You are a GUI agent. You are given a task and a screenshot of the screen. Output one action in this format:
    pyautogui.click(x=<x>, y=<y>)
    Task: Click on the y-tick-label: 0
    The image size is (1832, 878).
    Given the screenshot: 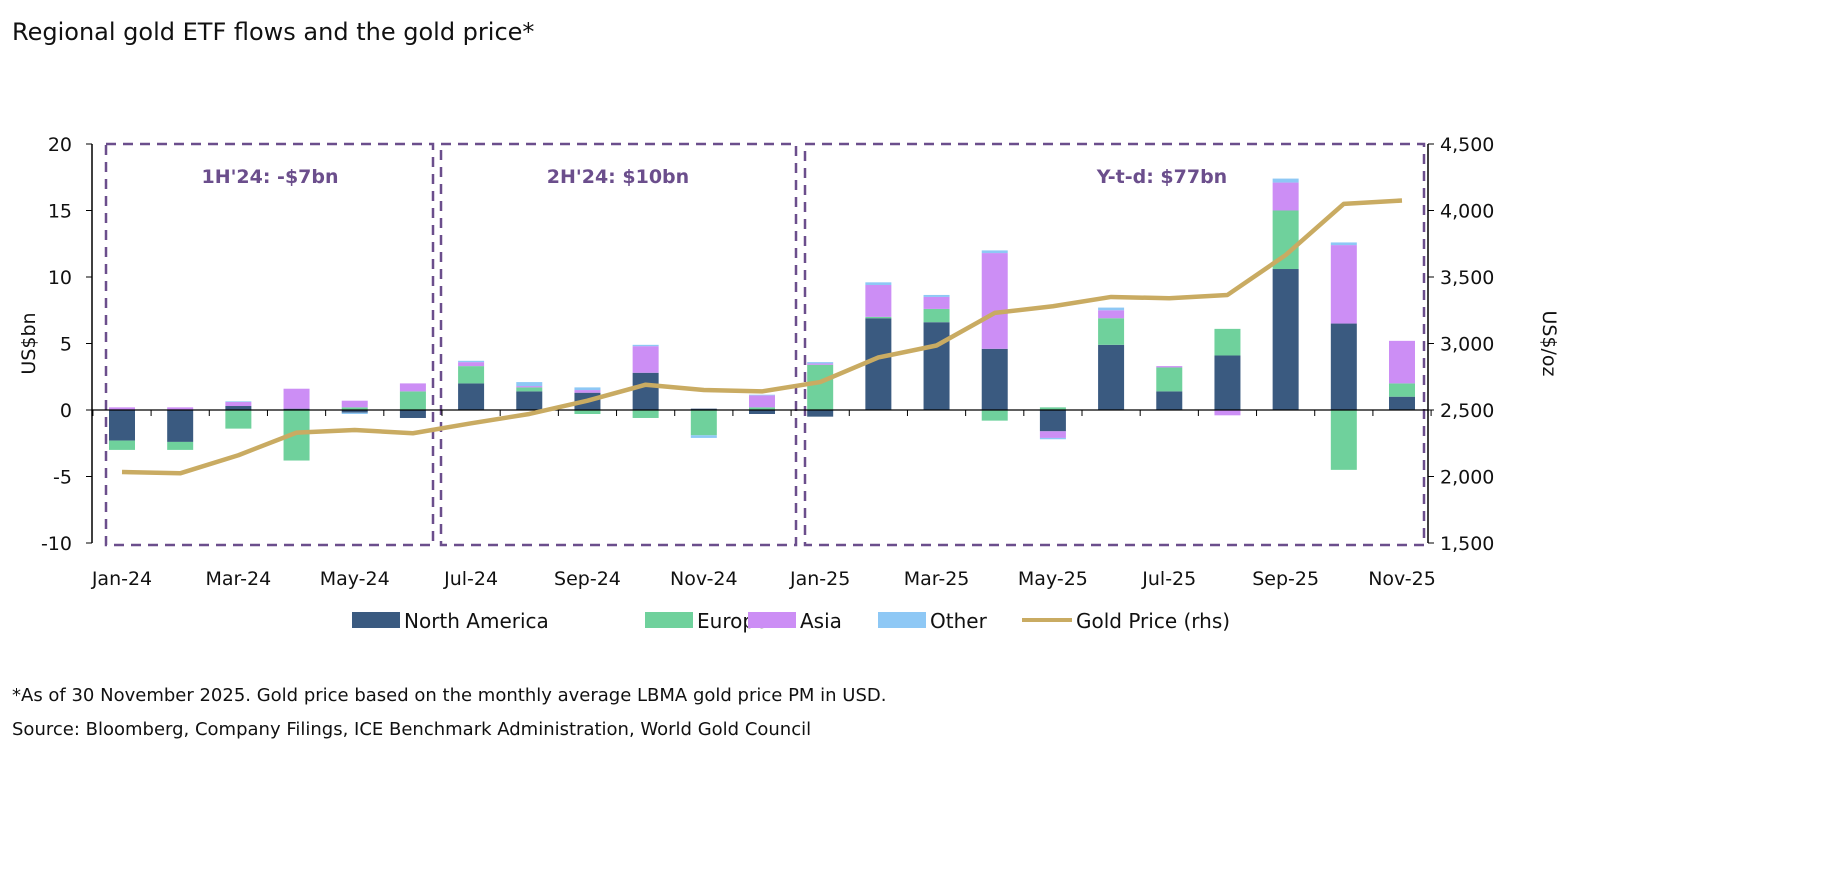 What is the action you would take?
    pyautogui.click(x=66, y=411)
    